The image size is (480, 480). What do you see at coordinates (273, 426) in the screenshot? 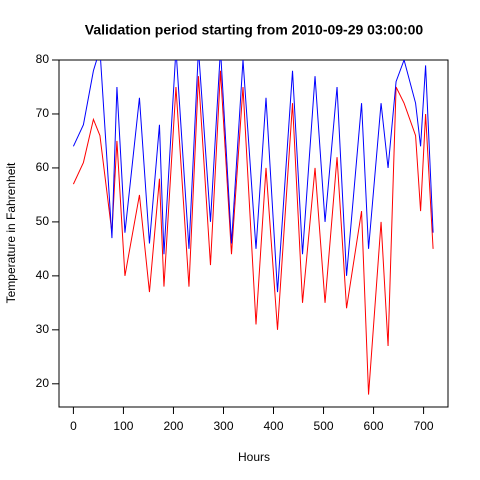
I see `x-tick-label: 400` at bounding box center [273, 426].